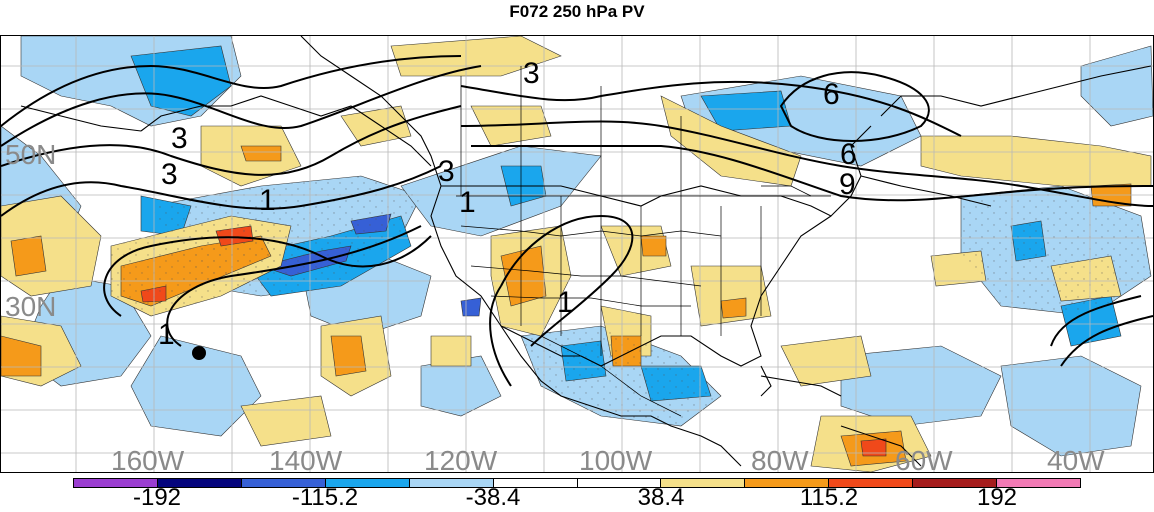 The width and height of the screenshot is (1154, 512). I want to click on lon-label-80w: 80W, so click(780, 458).